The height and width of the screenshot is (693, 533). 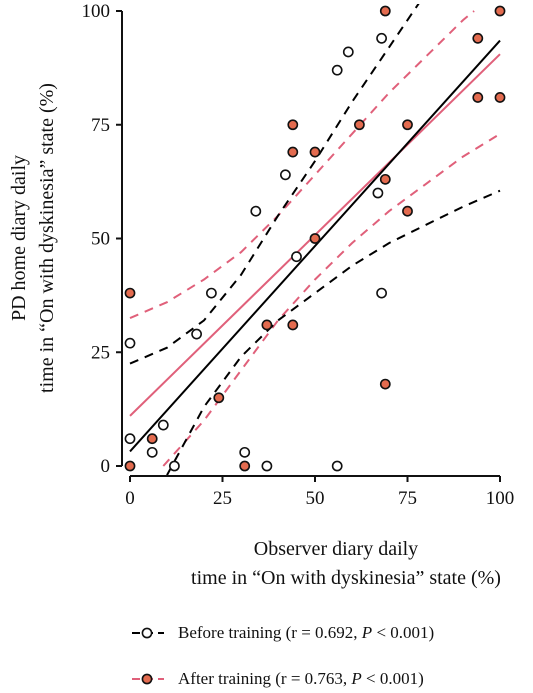 I want to click on x-tick-label: 25, so click(x=222, y=498).